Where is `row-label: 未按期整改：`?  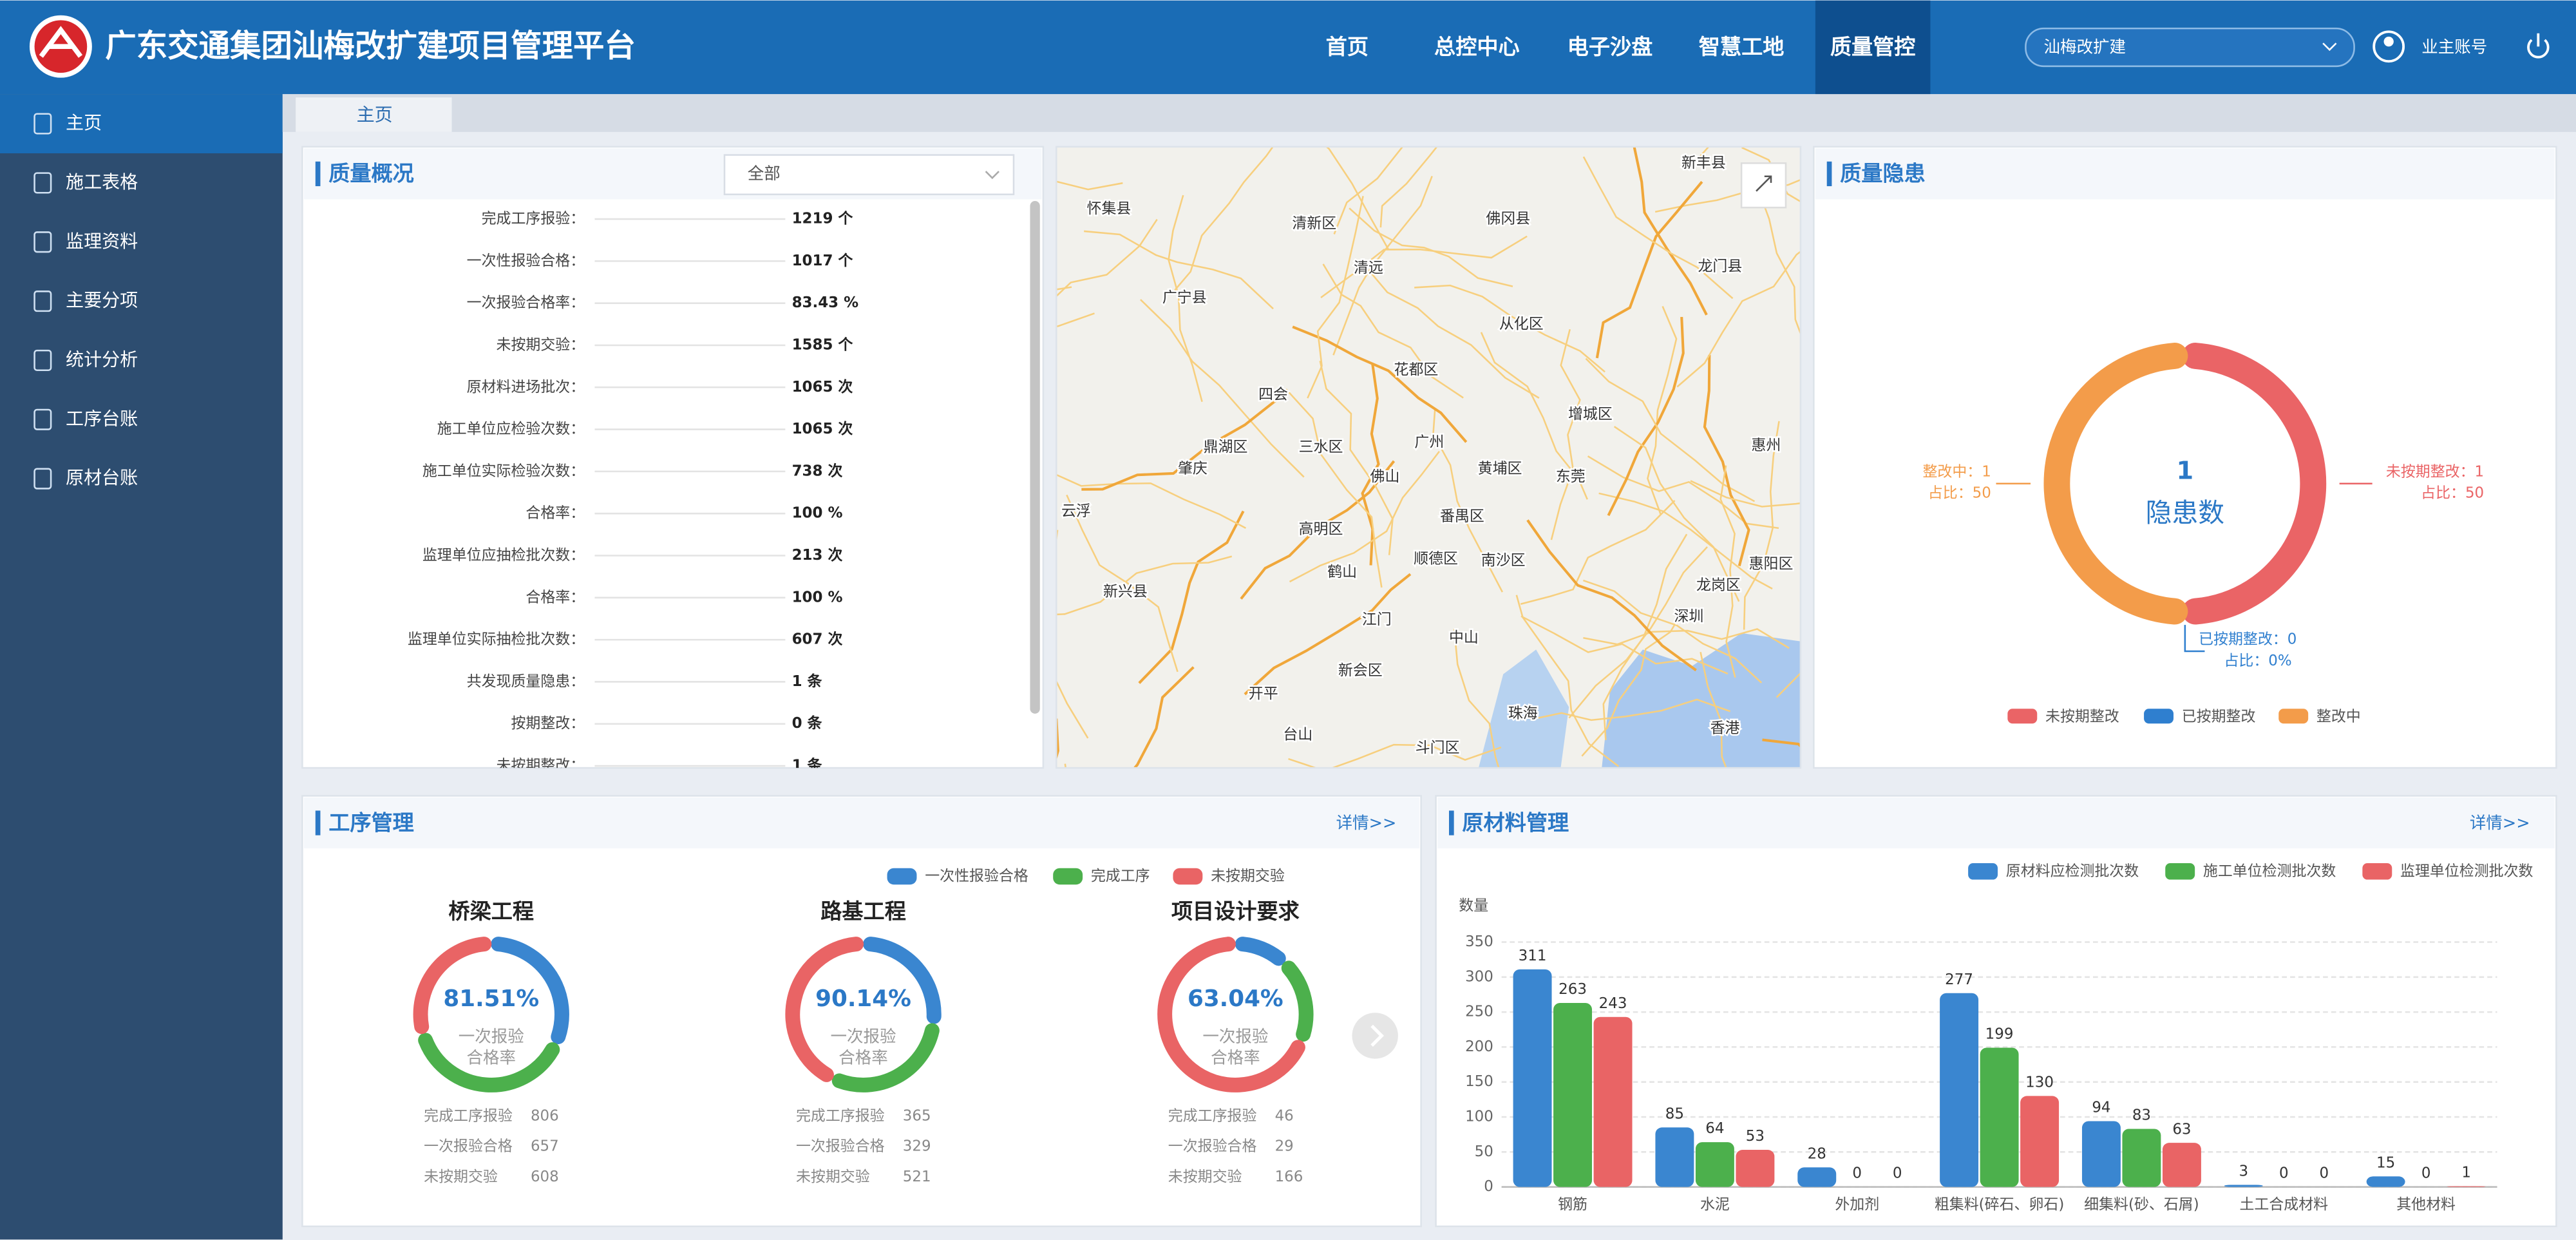 row-label: 未按期整改： is located at coordinates (541, 766).